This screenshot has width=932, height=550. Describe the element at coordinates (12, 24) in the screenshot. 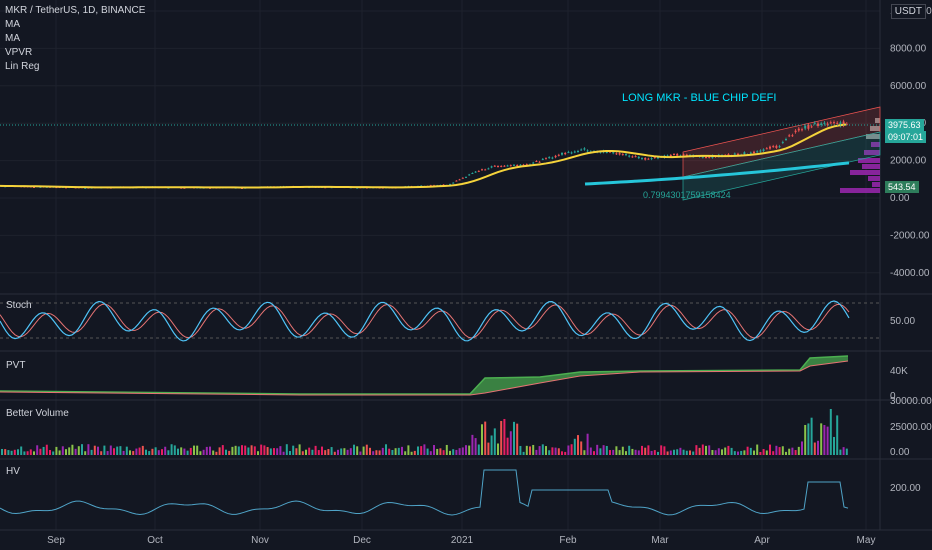

I see `indicator-ma-1: MA` at that location.